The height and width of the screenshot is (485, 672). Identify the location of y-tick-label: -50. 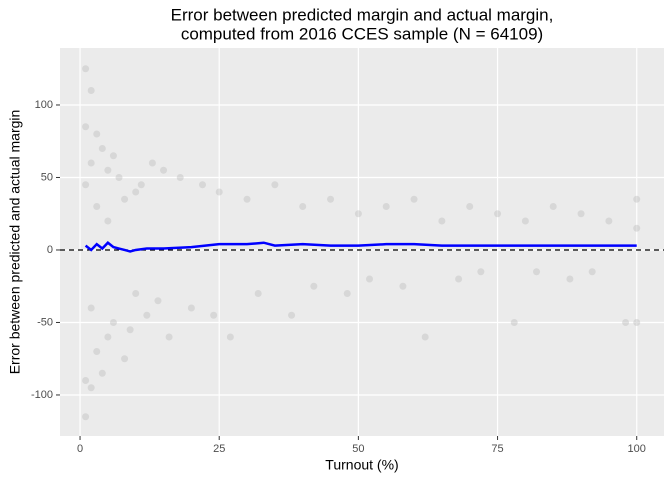
(45, 322).